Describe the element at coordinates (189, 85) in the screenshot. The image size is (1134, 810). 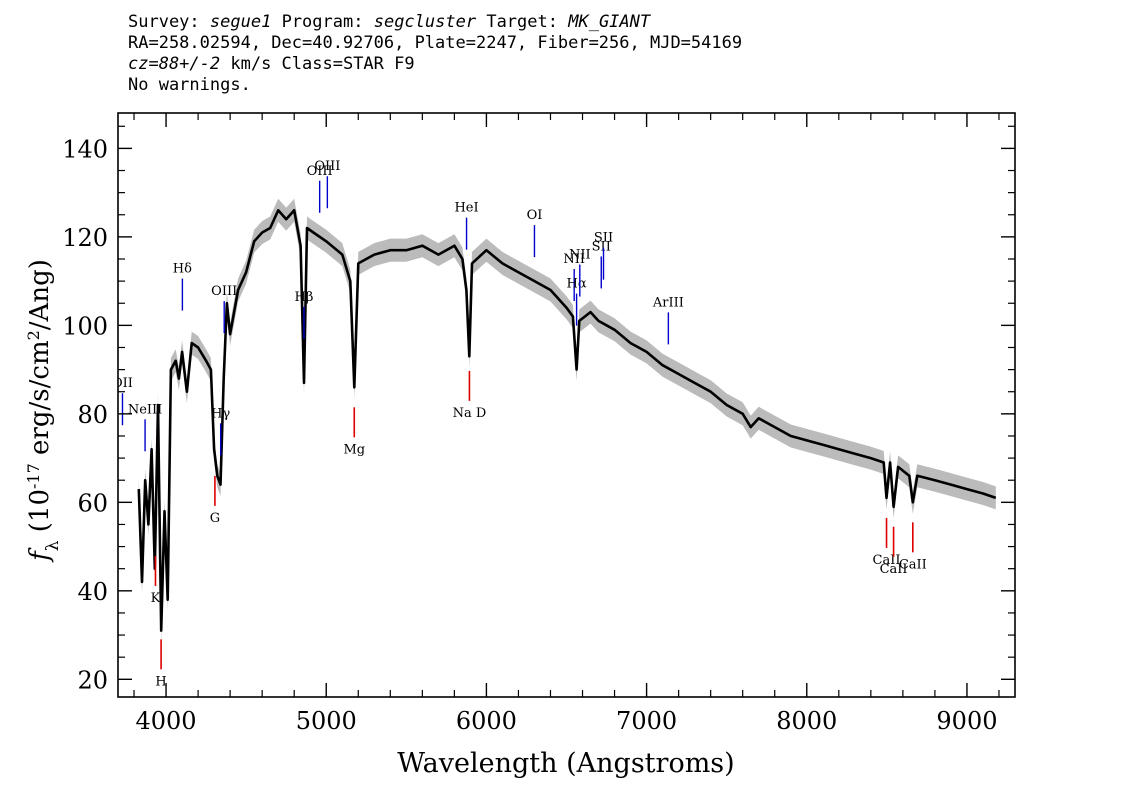
I see `header-line-4: No warnings.` at that location.